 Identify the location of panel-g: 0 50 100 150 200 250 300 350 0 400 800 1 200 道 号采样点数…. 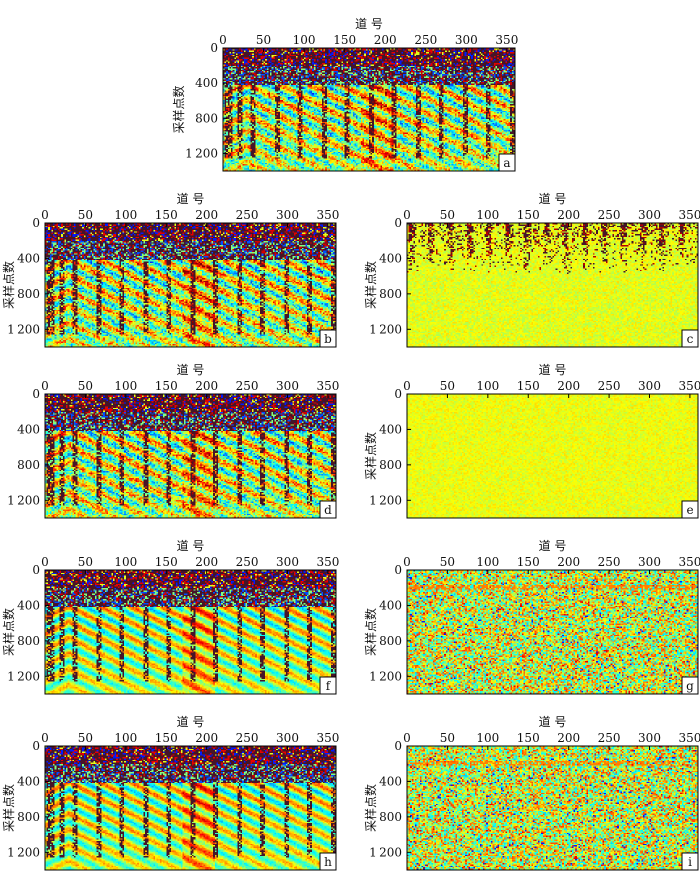
(531, 617).